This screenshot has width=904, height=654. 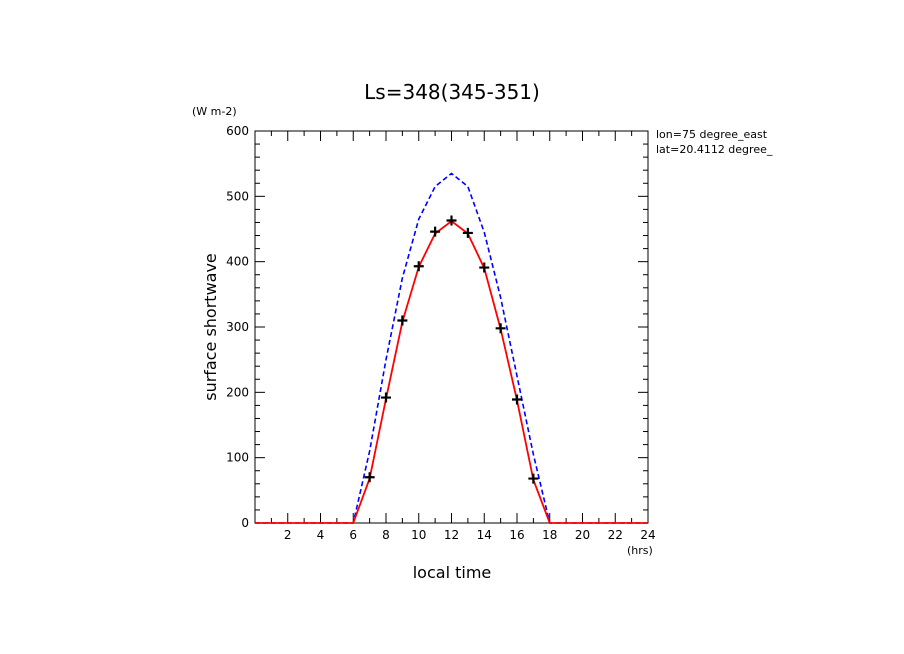 I want to click on x-tick-label: 8, so click(x=386, y=535).